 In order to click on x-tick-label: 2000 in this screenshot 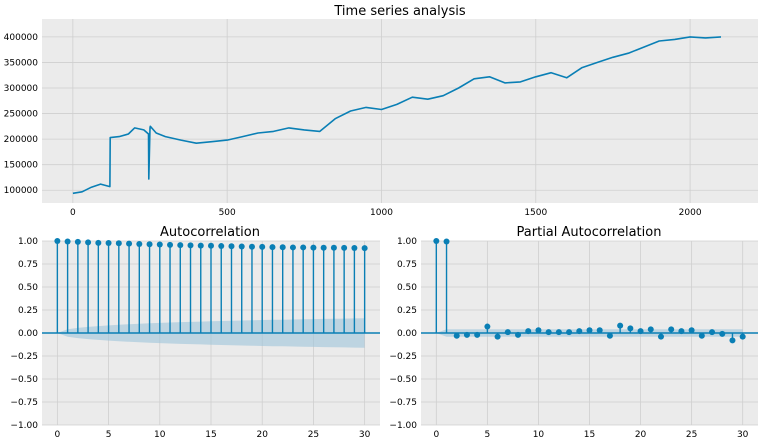, I will do `click(690, 213)`.